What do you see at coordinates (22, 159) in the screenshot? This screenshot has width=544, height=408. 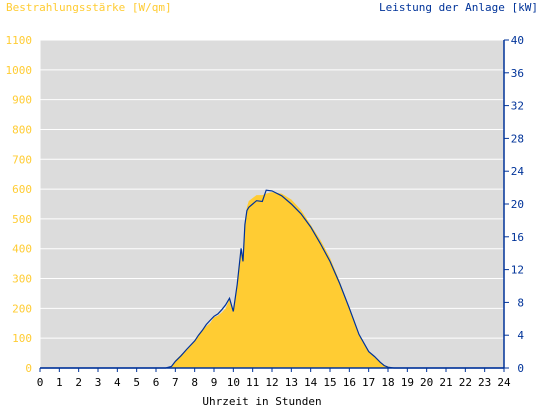 I see `left-tick-label: 700` at bounding box center [22, 159].